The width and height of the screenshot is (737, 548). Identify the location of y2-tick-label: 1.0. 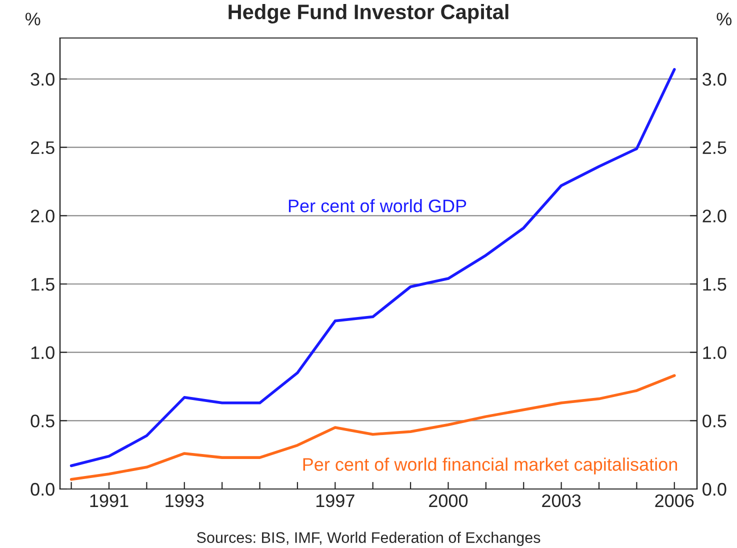
(714, 353).